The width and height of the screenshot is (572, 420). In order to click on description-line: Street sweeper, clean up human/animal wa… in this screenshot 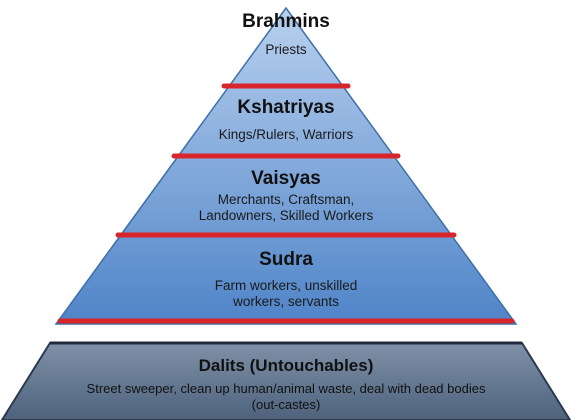, I will do `click(286, 388)`.